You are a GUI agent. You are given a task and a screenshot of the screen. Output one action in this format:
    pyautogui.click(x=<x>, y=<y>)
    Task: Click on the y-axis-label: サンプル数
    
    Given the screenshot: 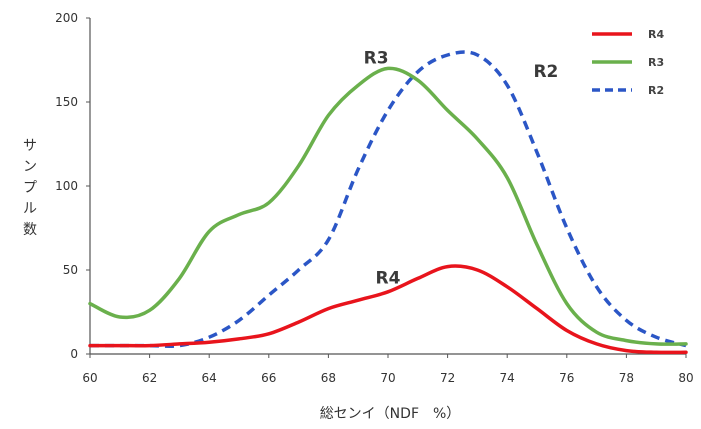 What is the action you would take?
    pyautogui.click(x=30, y=188)
    